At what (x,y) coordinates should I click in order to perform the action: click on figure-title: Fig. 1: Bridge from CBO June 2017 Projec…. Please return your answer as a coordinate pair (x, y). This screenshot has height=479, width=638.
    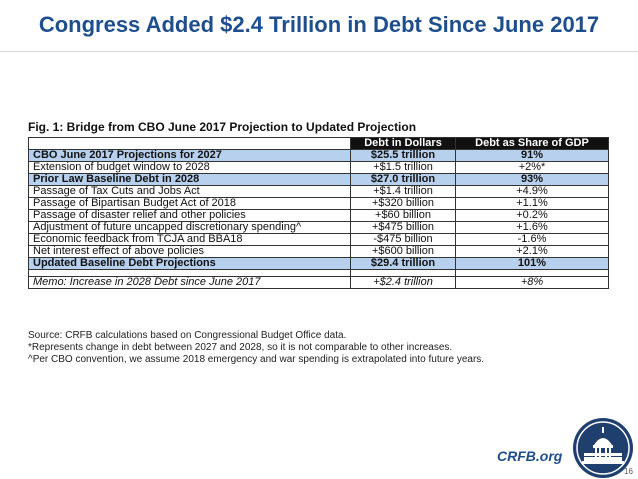
    Looking at the image, I should click on (222, 127).